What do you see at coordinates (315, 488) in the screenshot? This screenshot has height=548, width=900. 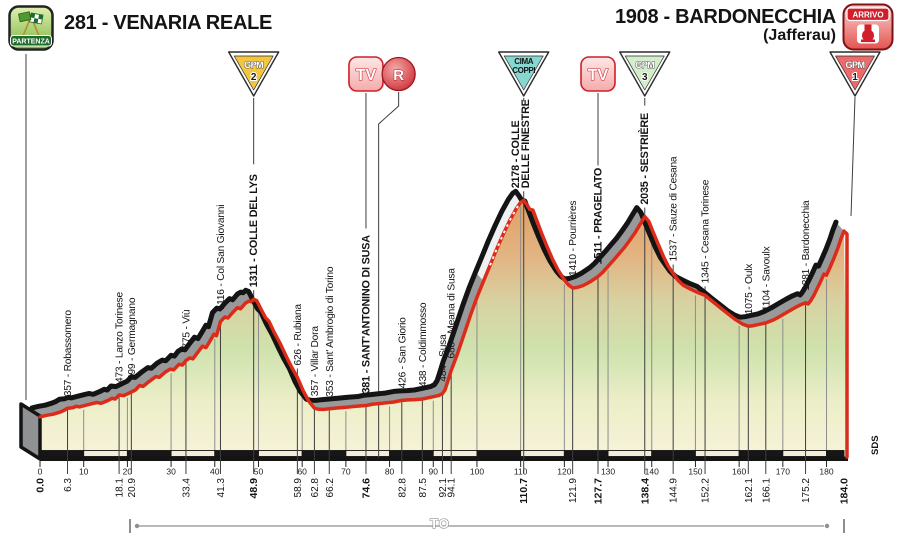 I see `km-label: 62.8` at bounding box center [315, 488].